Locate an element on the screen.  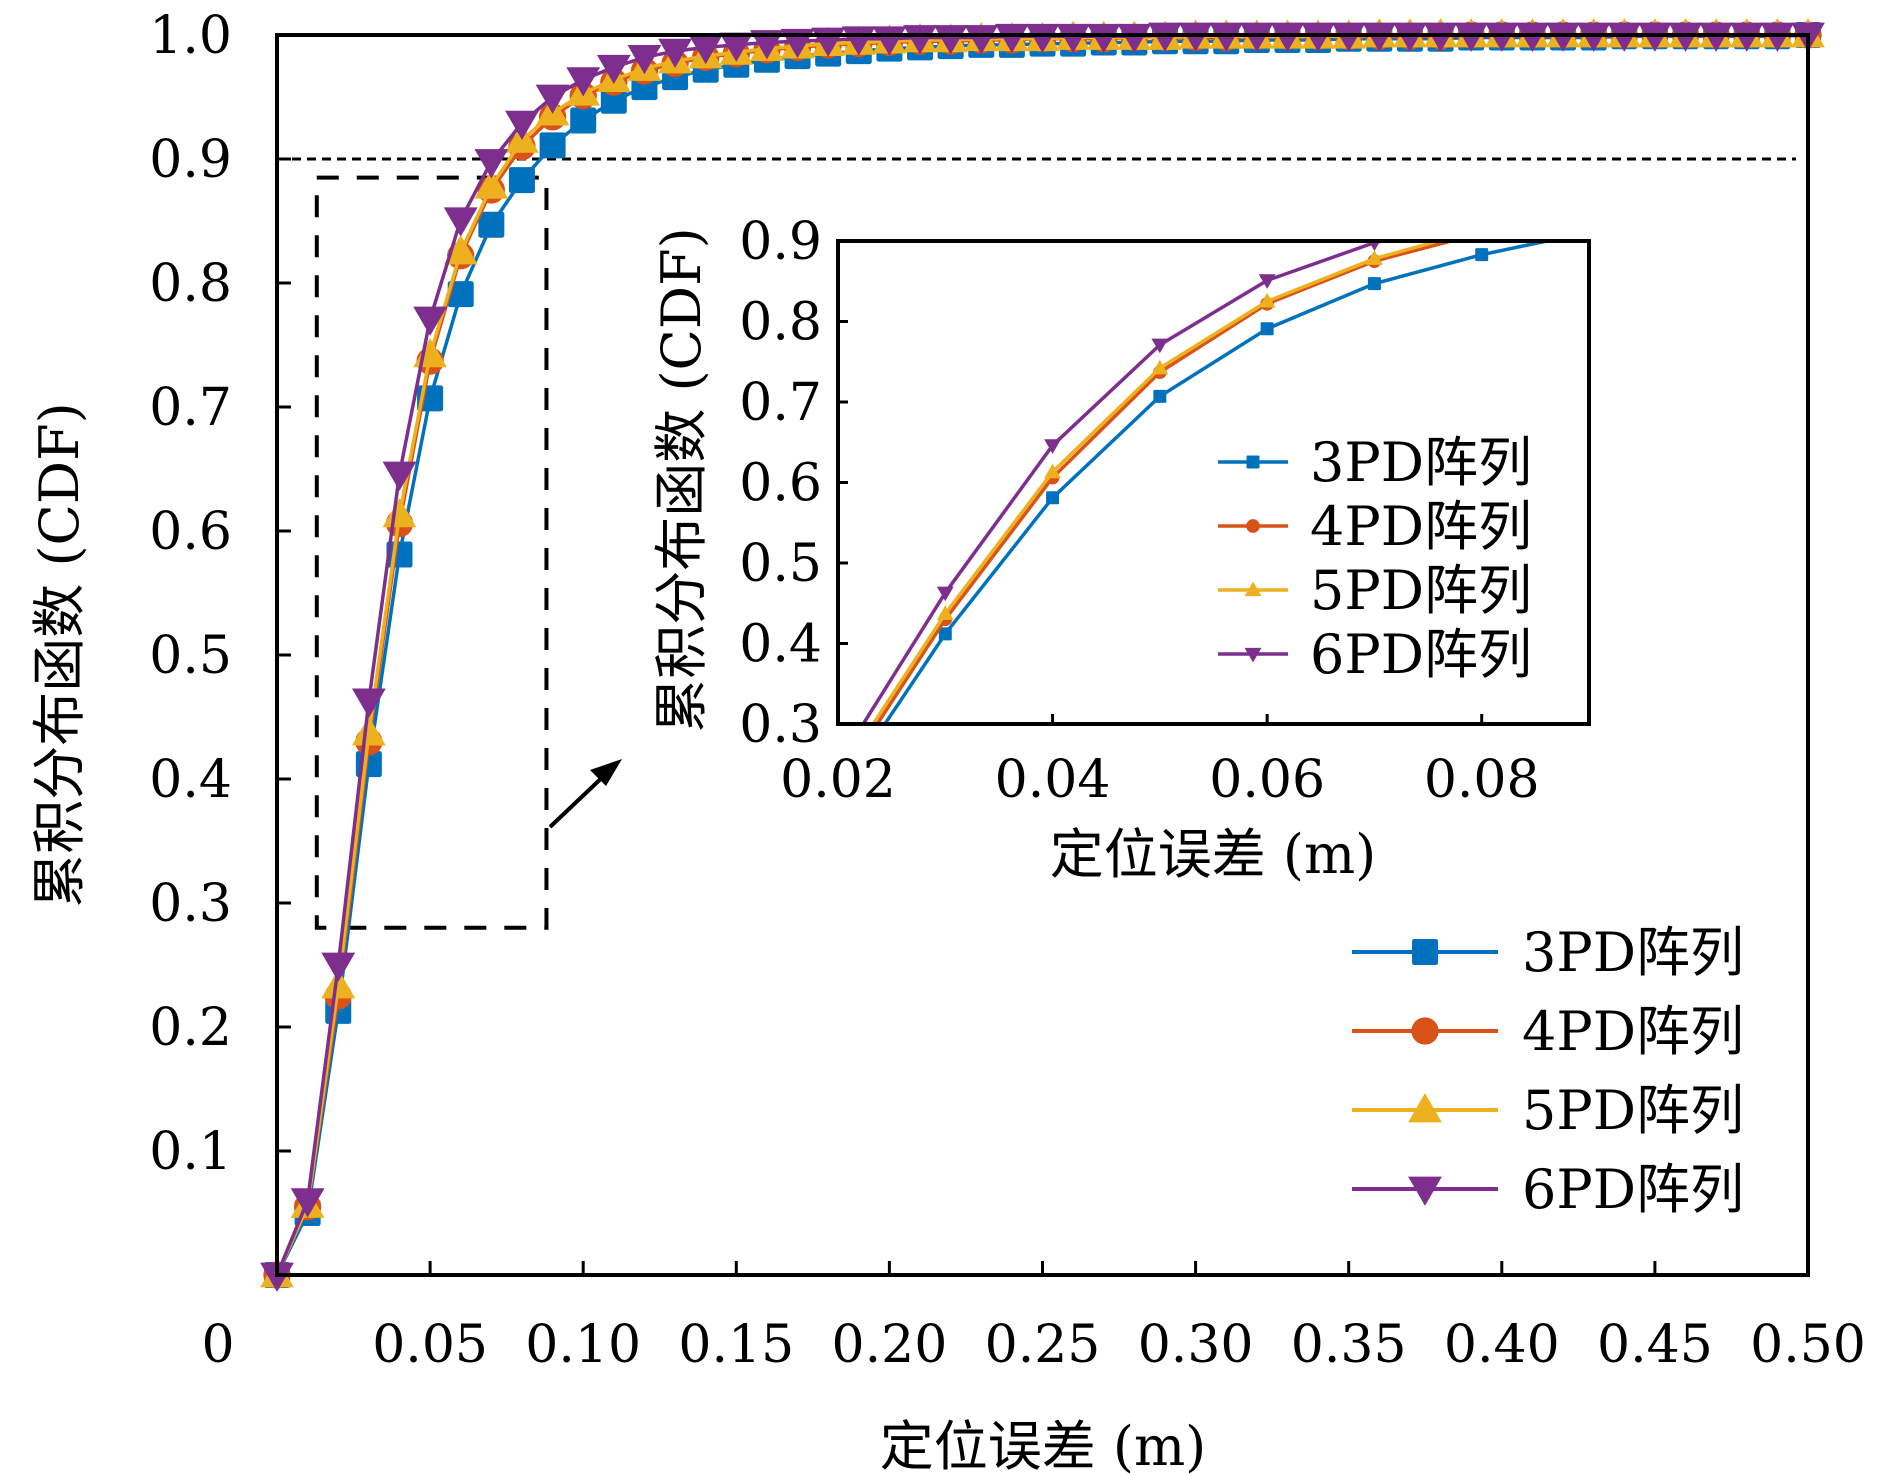
inset-series-group is located at coordinates (1208, 482).